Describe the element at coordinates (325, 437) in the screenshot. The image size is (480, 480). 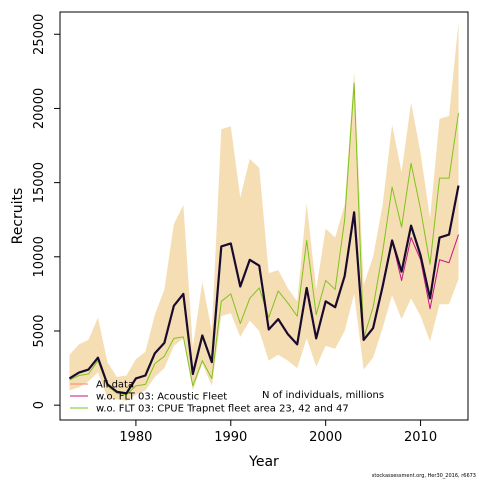
I see `x-tick-label: 2000` at that location.